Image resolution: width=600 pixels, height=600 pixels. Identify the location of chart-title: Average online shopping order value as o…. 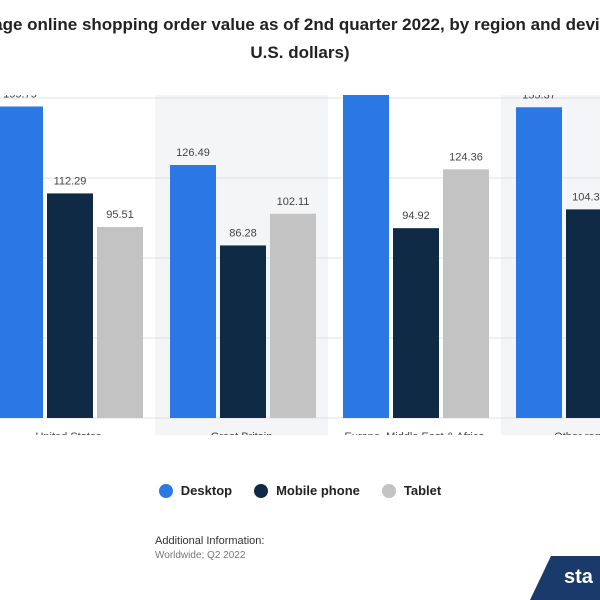
(300, 42).